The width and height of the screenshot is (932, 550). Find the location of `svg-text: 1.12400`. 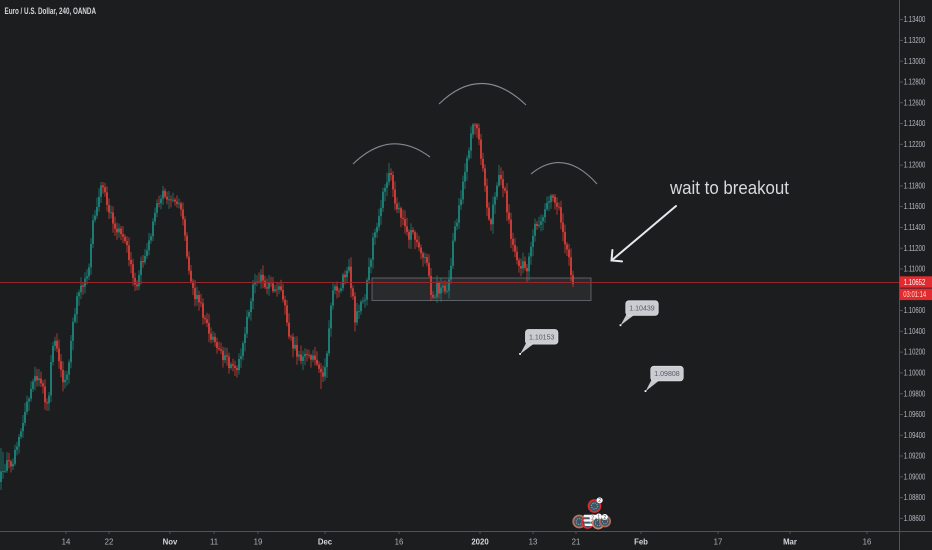

svg-text: 1.12400 is located at coordinates (915, 123).